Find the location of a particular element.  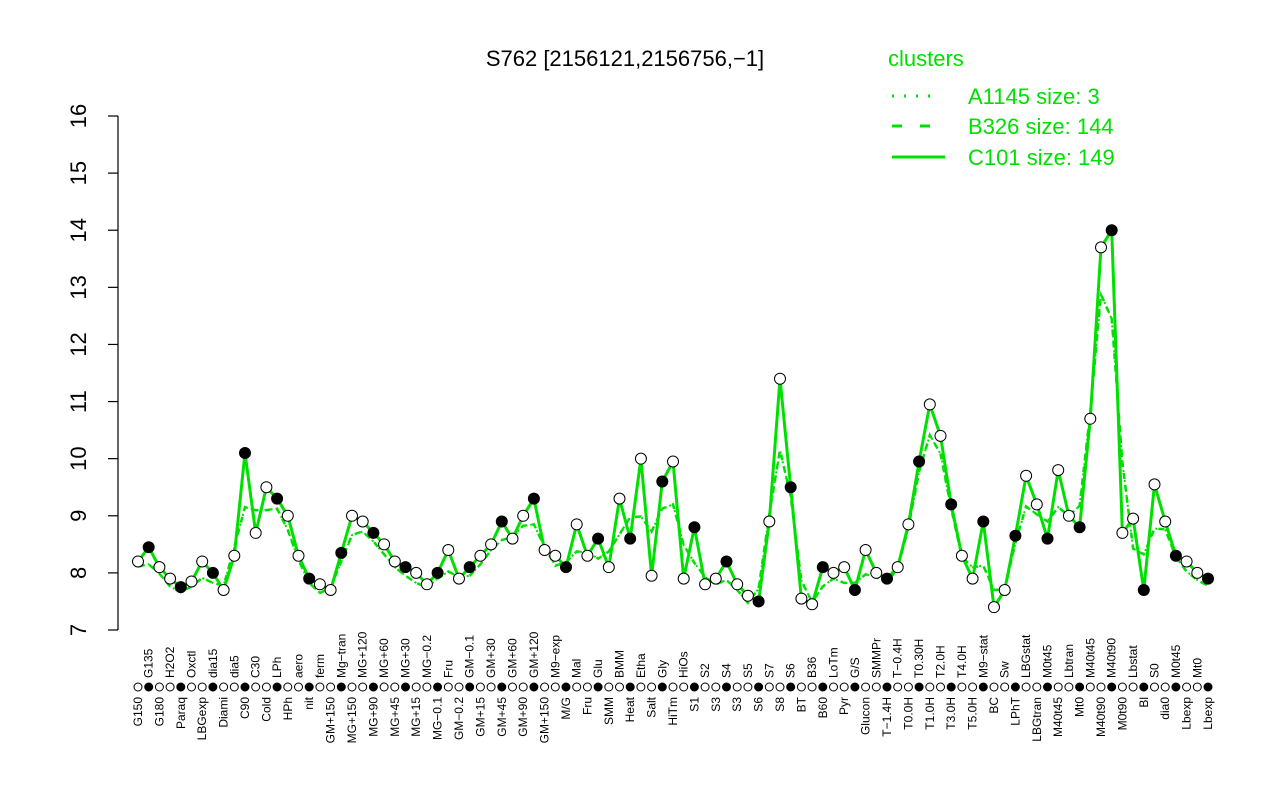

x-tick-label: S3 is located at coordinates (737, 704).